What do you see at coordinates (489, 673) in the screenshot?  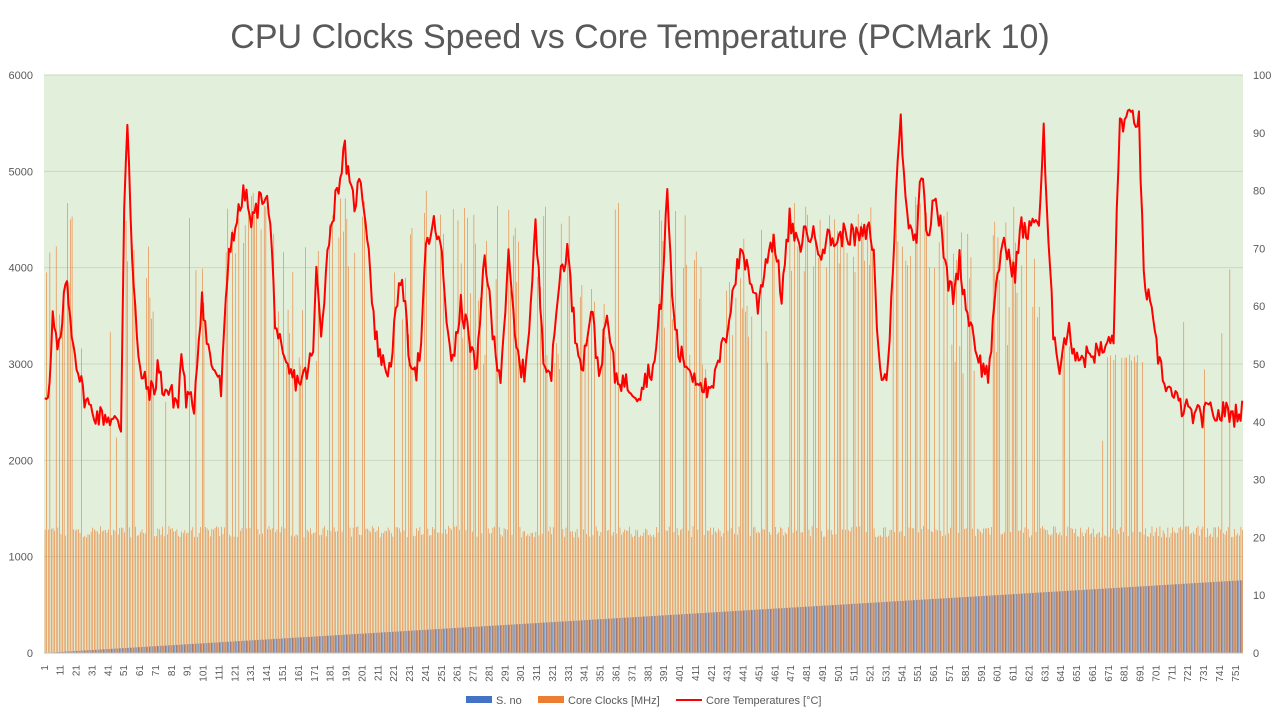 I see `x-tick-label: 281` at bounding box center [489, 673].